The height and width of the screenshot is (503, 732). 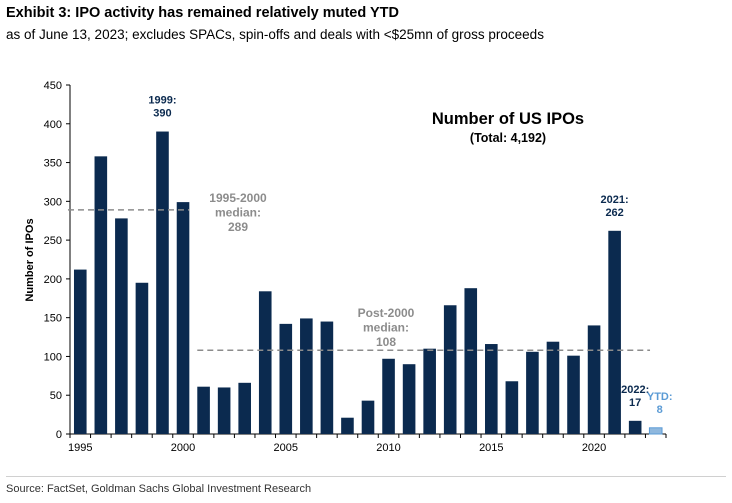 I want to click on y-tick-label: 350, so click(x=53, y=164).